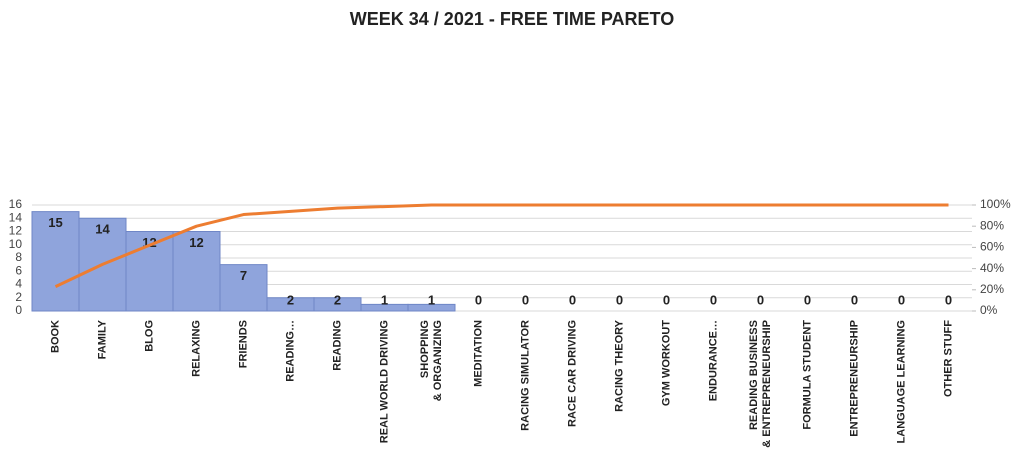 Image resolution: width=1024 pixels, height=473 pixels. Describe the element at coordinates (16, 217) in the screenshot. I see `y-tick-label: 14` at that location.